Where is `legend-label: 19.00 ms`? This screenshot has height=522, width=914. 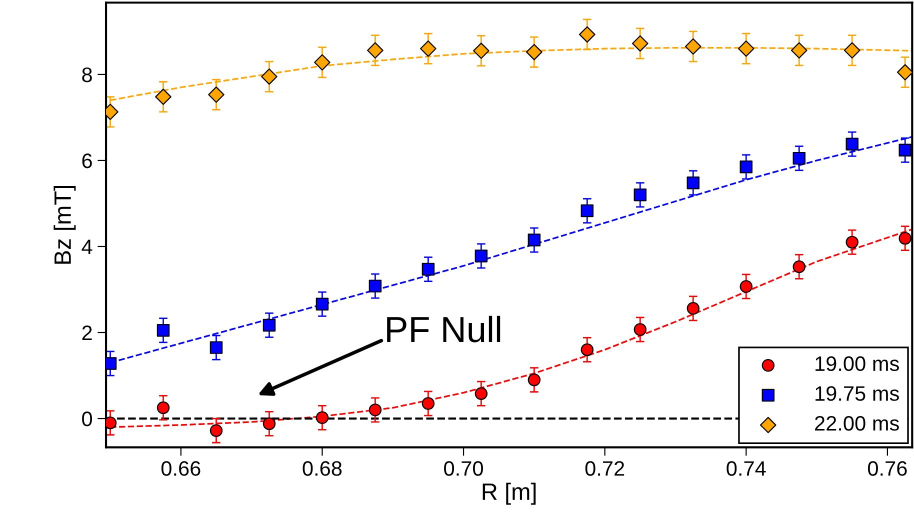 legend-label: 19.00 ms is located at coordinates (857, 364).